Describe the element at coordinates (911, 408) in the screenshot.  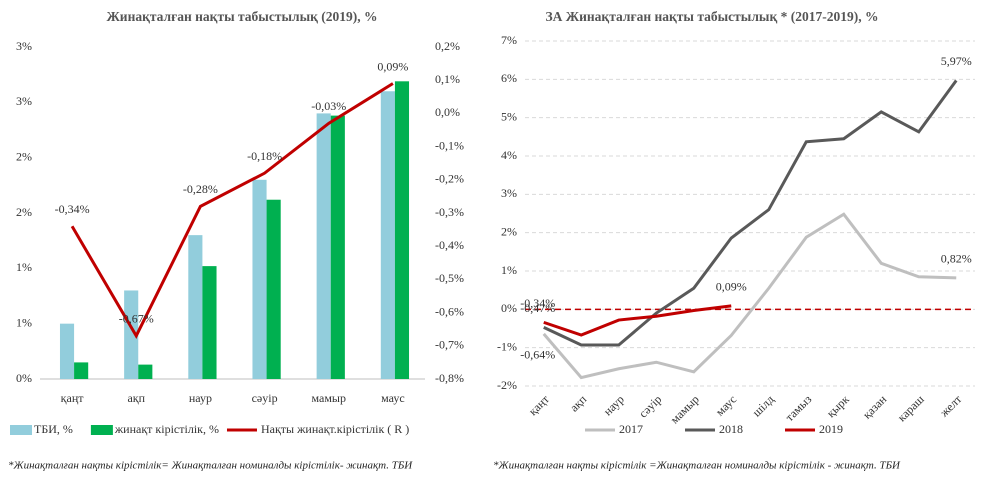
I see `x-tick-label: караш` at that location.